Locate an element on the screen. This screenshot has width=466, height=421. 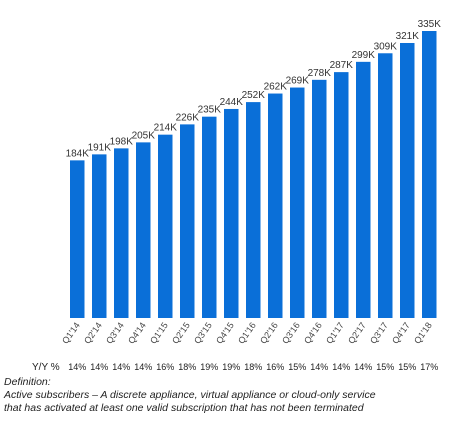
yoy-value-8: 18% is located at coordinates (253, 367).